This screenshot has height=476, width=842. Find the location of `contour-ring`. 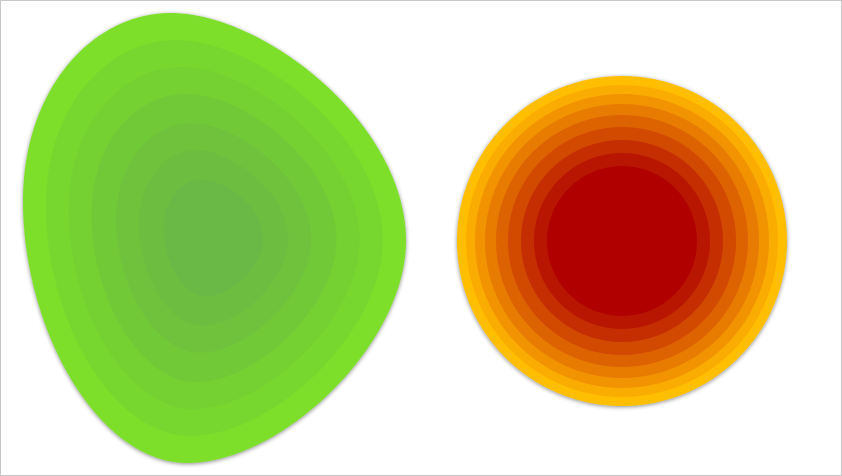

contour-ring is located at coordinates (622, 241).